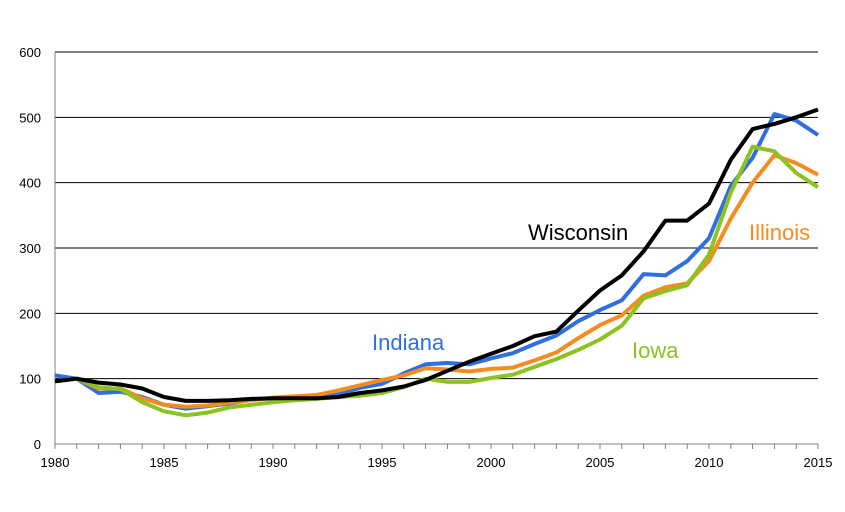  Describe the element at coordinates (55, 462) in the screenshot. I see `x-tick-label: 1980` at that location.